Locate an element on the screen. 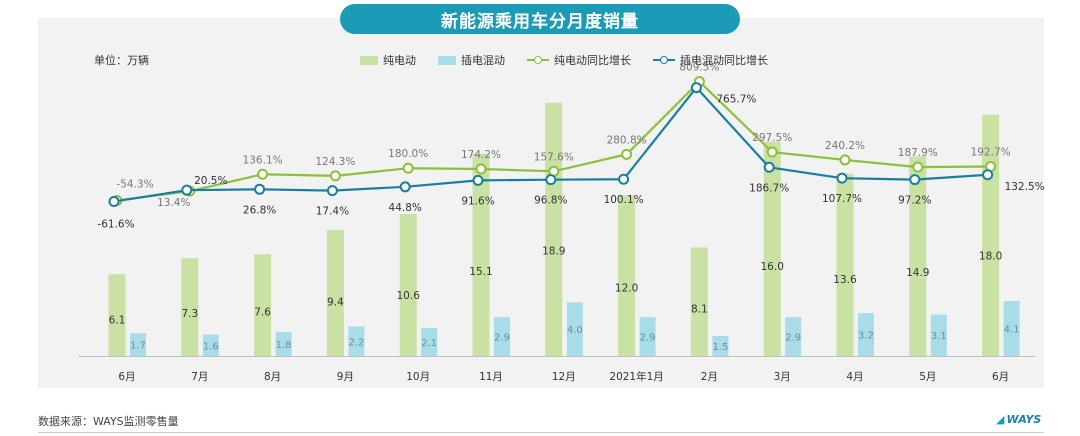 The height and width of the screenshot is (436, 1080). logo-text: WAYS is located at coordinates (1024, 419).